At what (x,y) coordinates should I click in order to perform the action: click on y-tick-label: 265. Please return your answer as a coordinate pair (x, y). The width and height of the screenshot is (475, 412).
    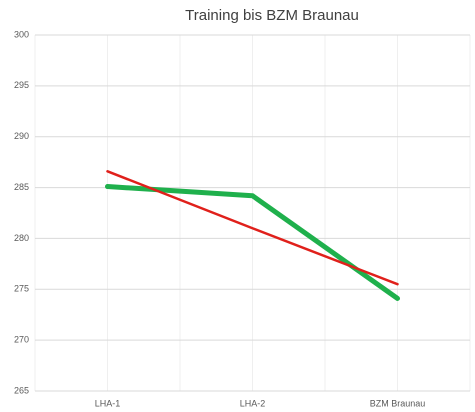
    Looking at the image, I should click on (21, 390).